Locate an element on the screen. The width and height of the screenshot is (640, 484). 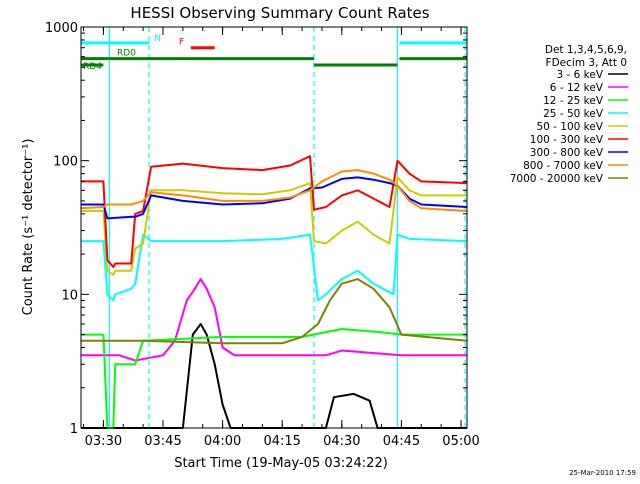
y-tick-label-10: 10 is located at coordinates (69, 295).